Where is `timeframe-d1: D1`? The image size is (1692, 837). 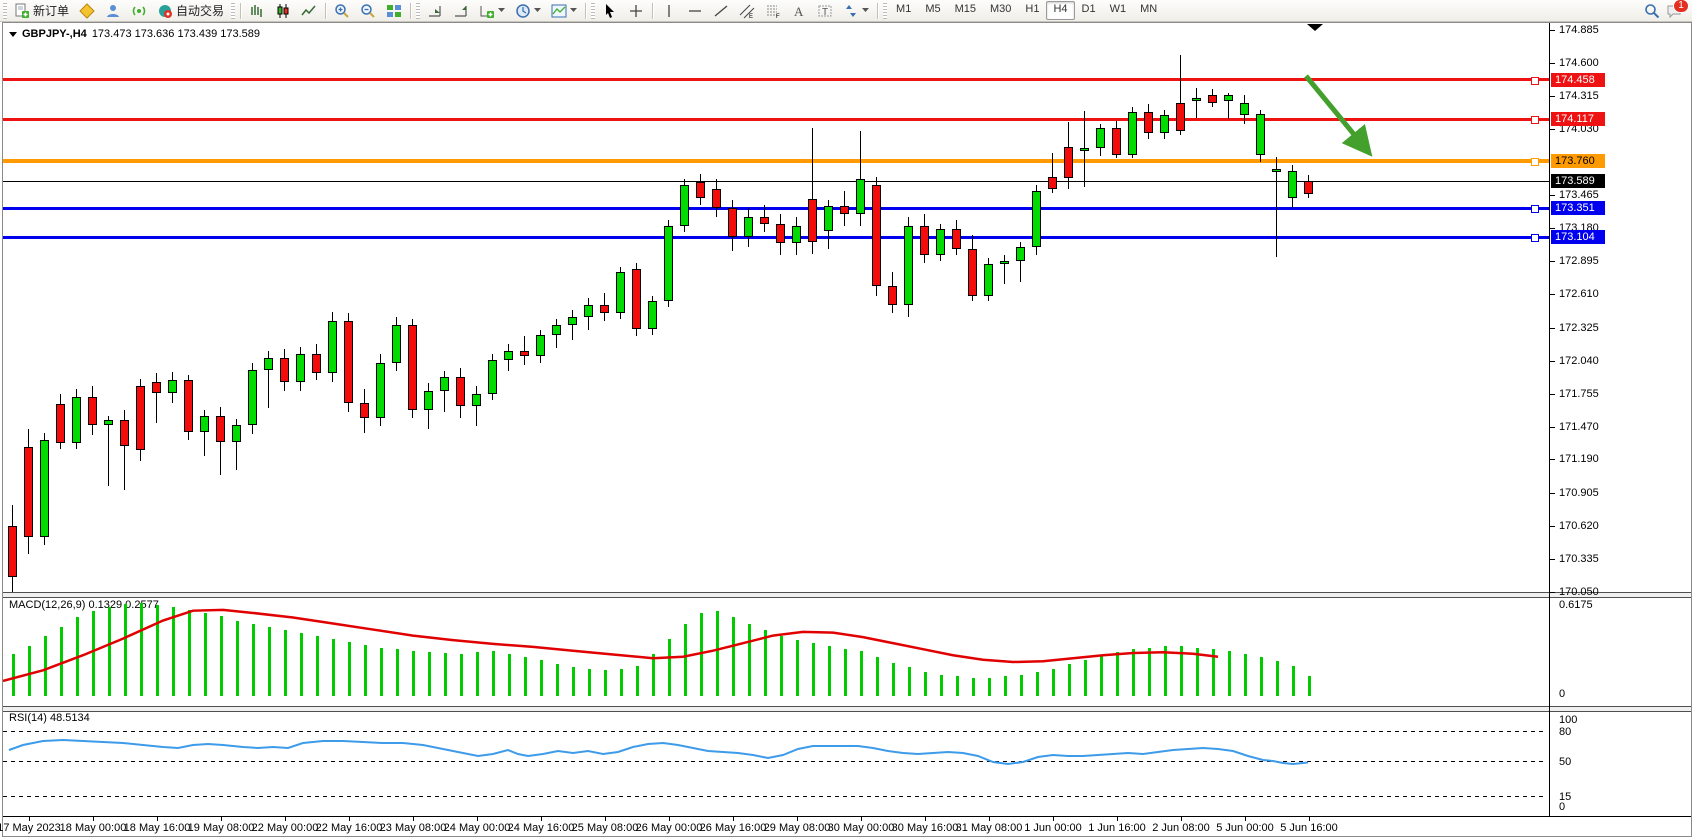
timeframe-d1: D1 is located at coordinates (1088, 9).